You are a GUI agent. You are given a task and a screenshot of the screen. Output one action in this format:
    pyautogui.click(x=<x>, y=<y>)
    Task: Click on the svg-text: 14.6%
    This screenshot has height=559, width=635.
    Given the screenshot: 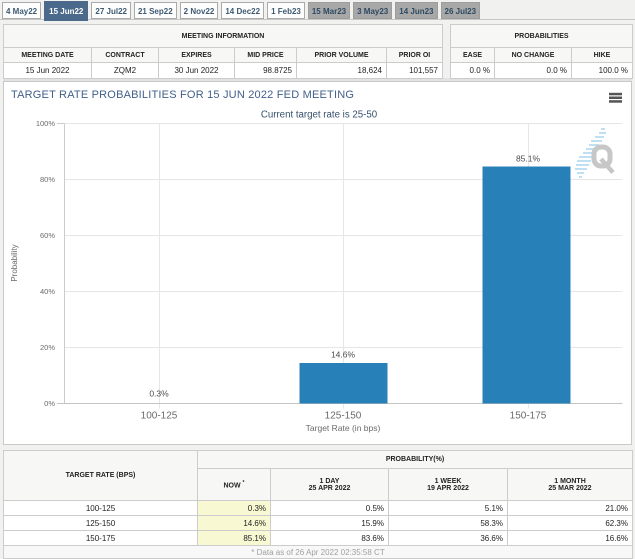 What is the action you would take?
    pyautogui.click(x=343, y=355)
    